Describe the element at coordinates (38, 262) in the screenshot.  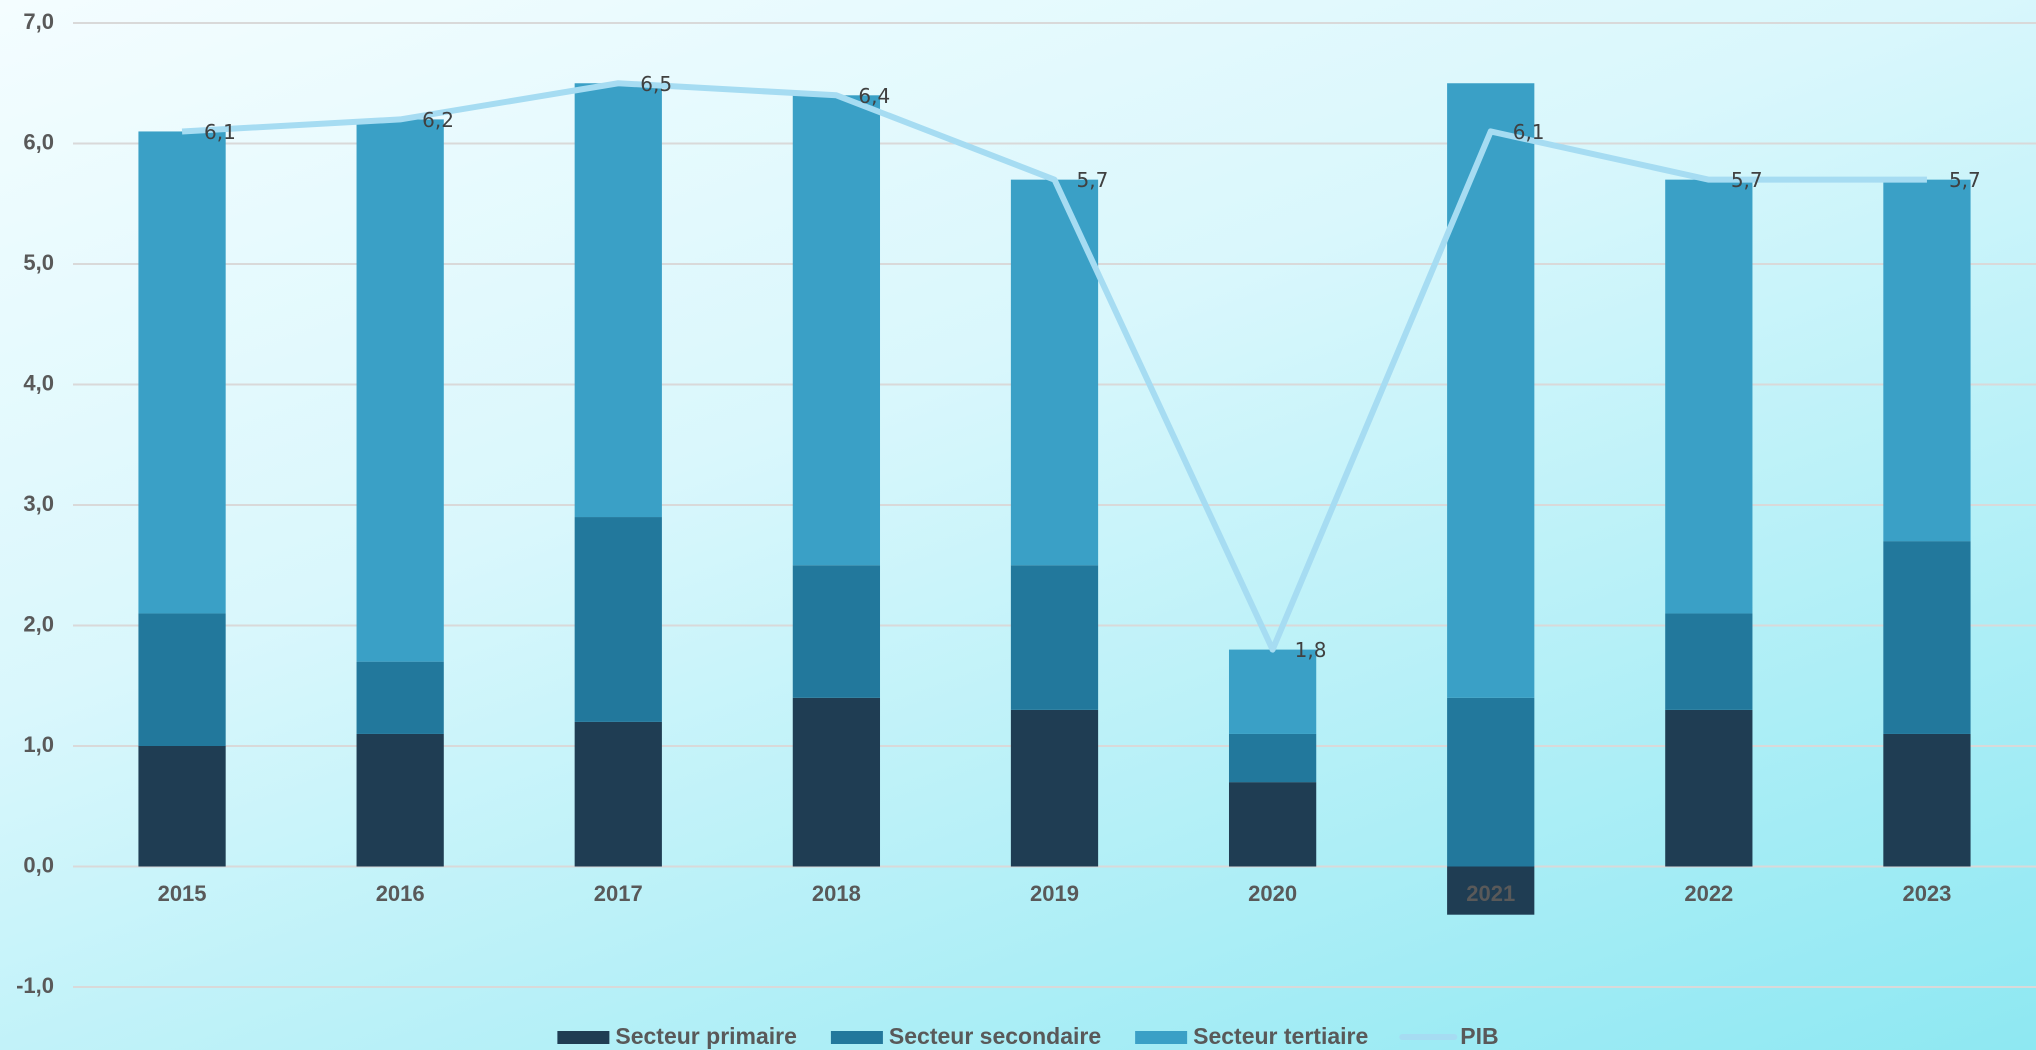
I see `y-tick-label: 5,0` at that location.